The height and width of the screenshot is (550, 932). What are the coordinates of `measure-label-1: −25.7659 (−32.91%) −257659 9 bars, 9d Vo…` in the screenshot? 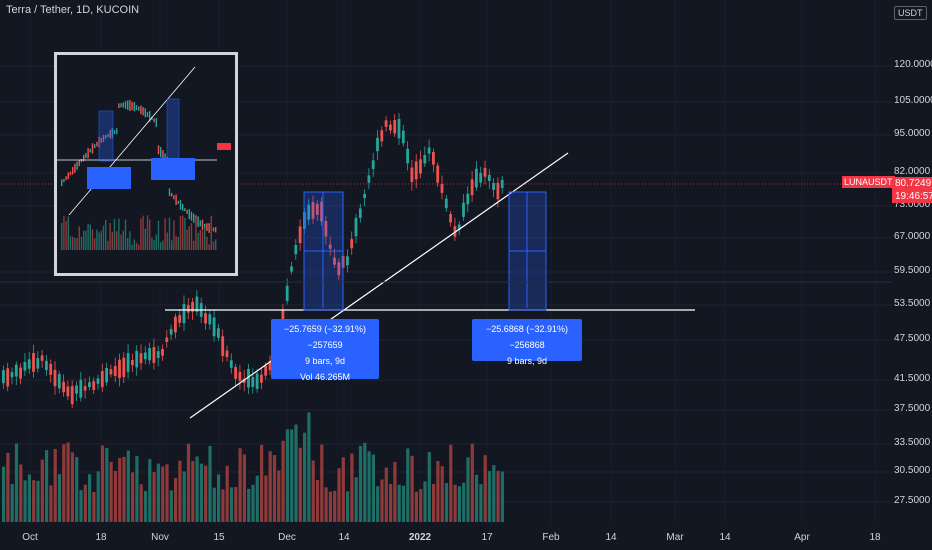 It's located at (325, 350).